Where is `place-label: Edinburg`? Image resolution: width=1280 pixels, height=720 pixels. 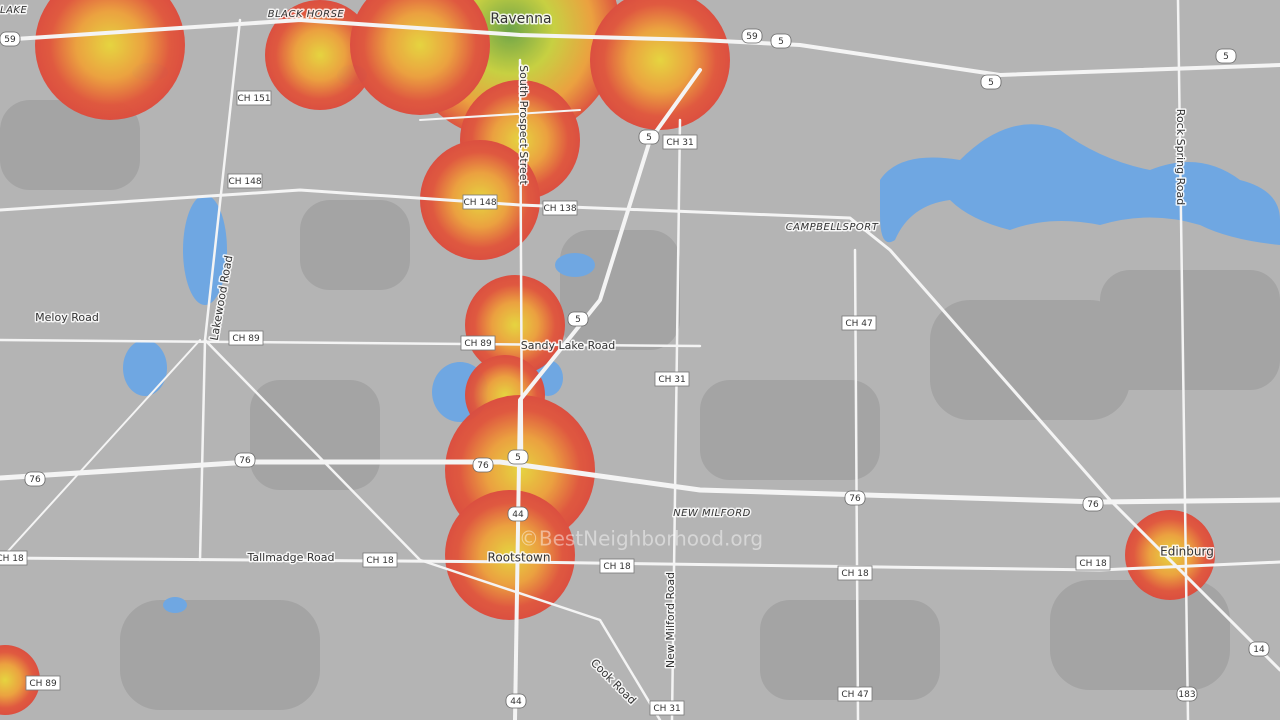 place-label: Edinburg is located at coordinates (1187, 552).